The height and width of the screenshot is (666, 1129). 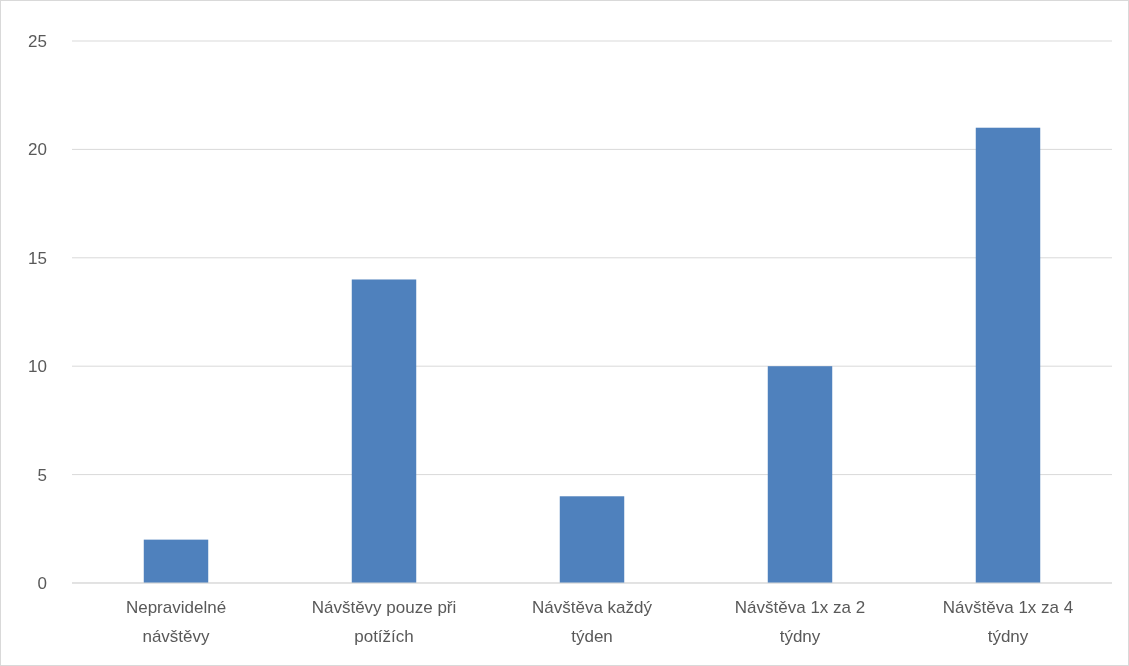 I want to click on y-tick-label: 0, so click(x=42, y=583).